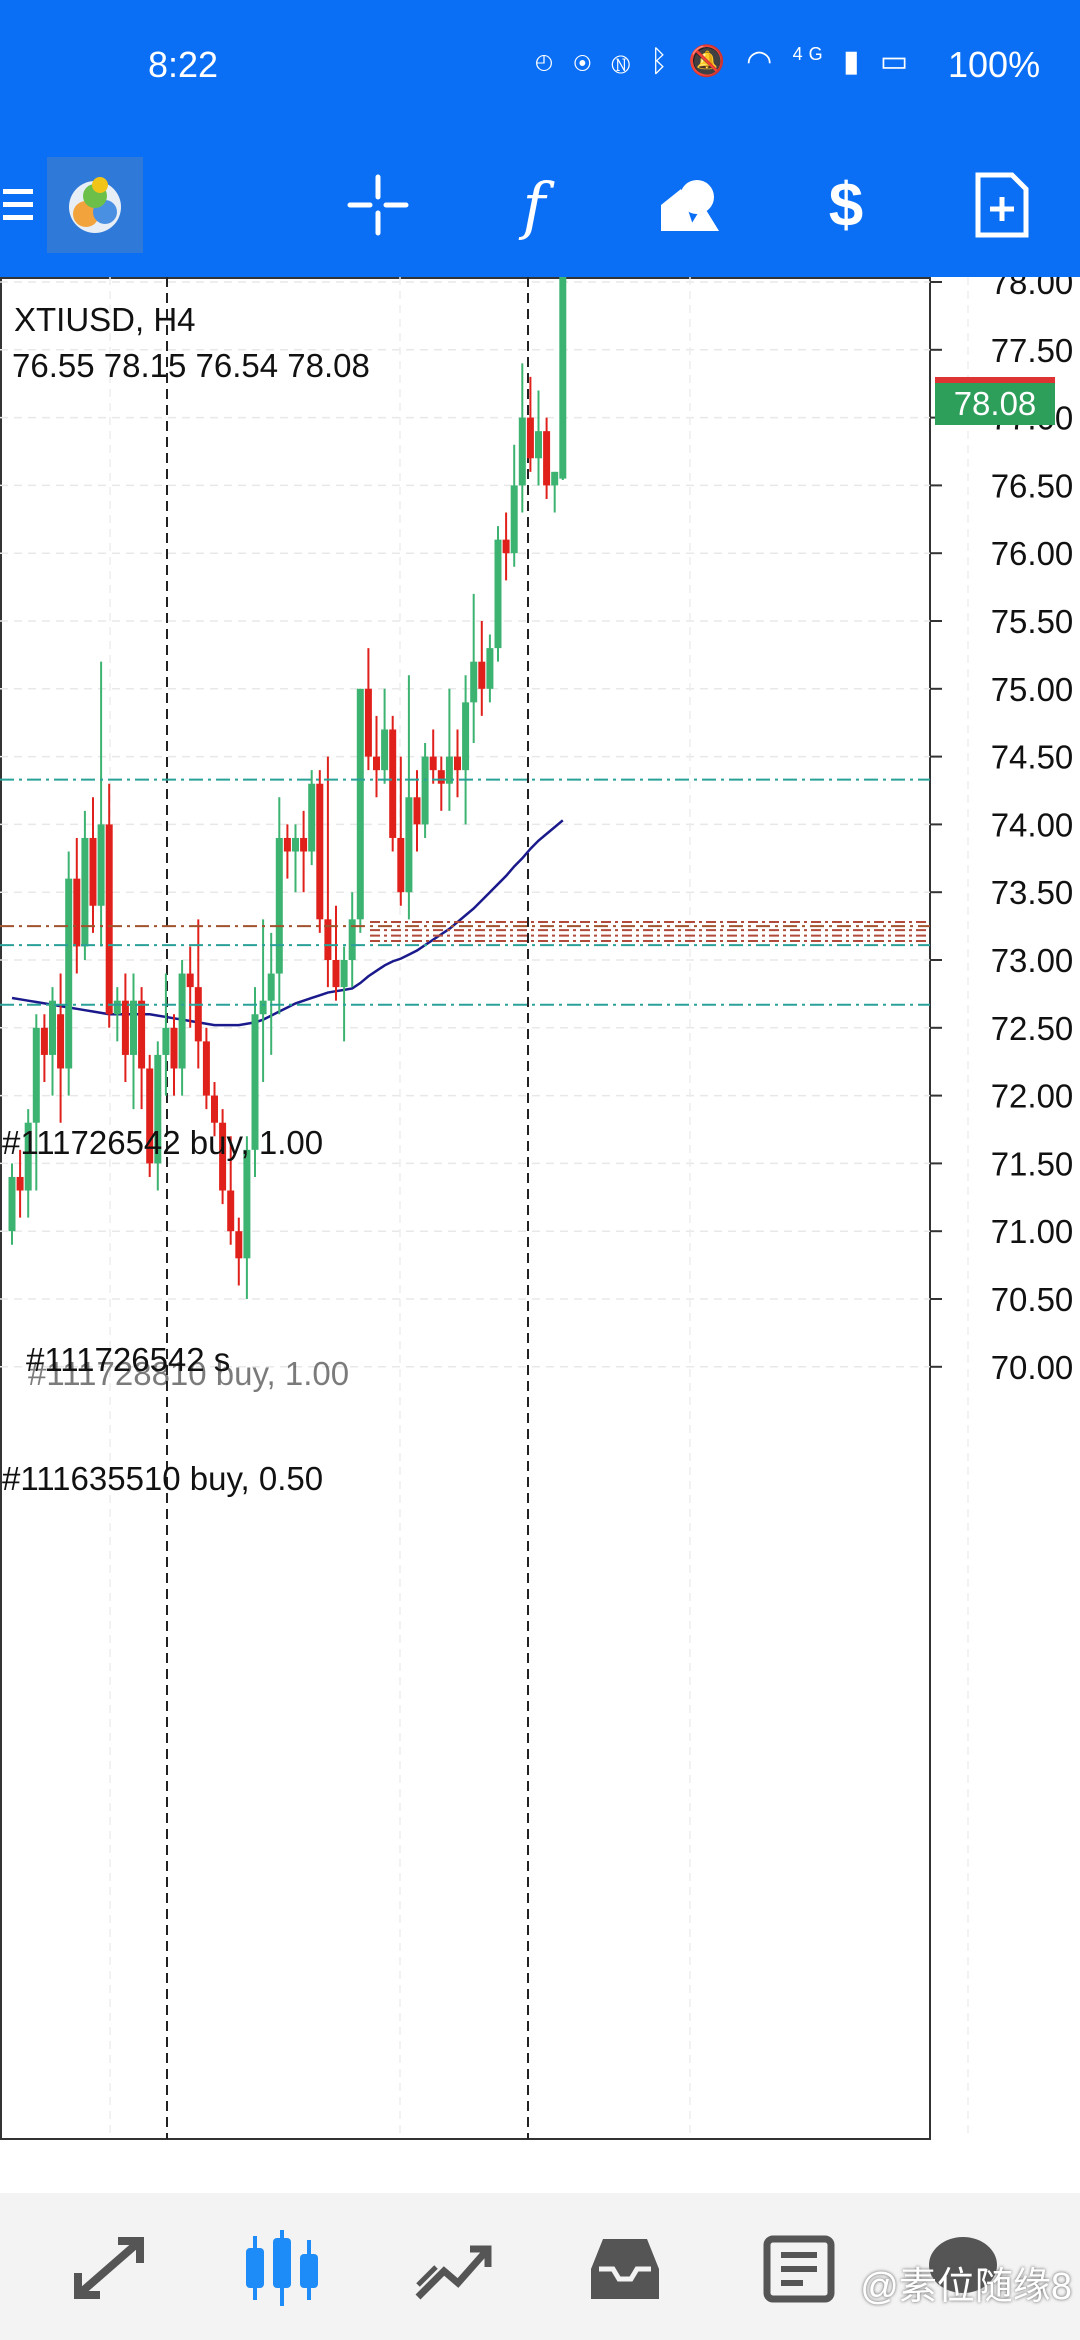  Describe the element at coordinates (623, 61) in the screenshot. I see `nfc-icon: Ⓝ` at that location.